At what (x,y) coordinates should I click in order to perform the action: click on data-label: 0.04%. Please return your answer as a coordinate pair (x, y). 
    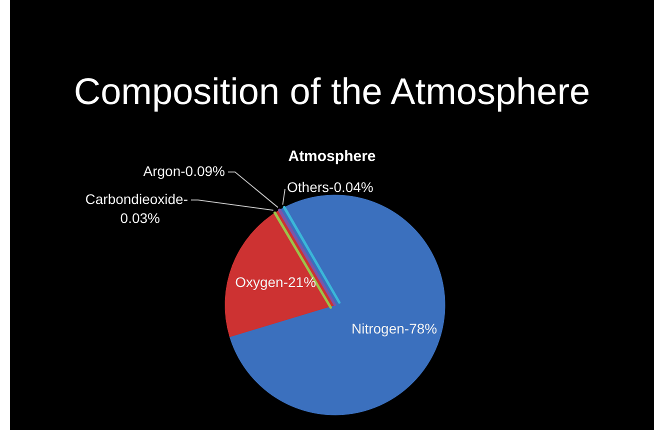
    Looking at the image, I should click on (354, 187).